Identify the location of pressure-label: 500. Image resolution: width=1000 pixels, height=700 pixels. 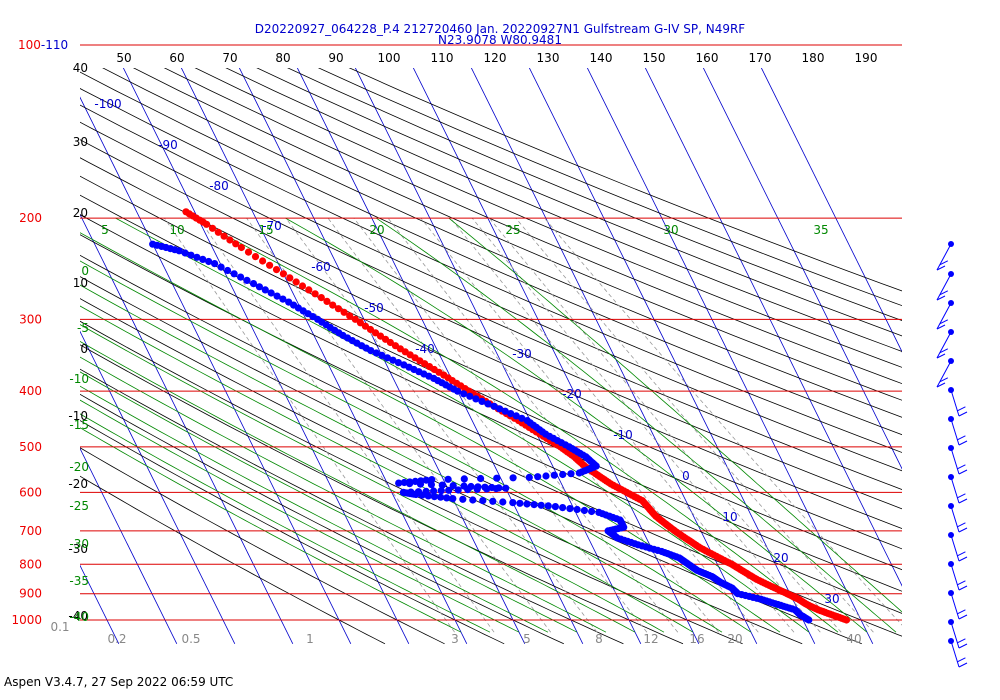
(30, 447).